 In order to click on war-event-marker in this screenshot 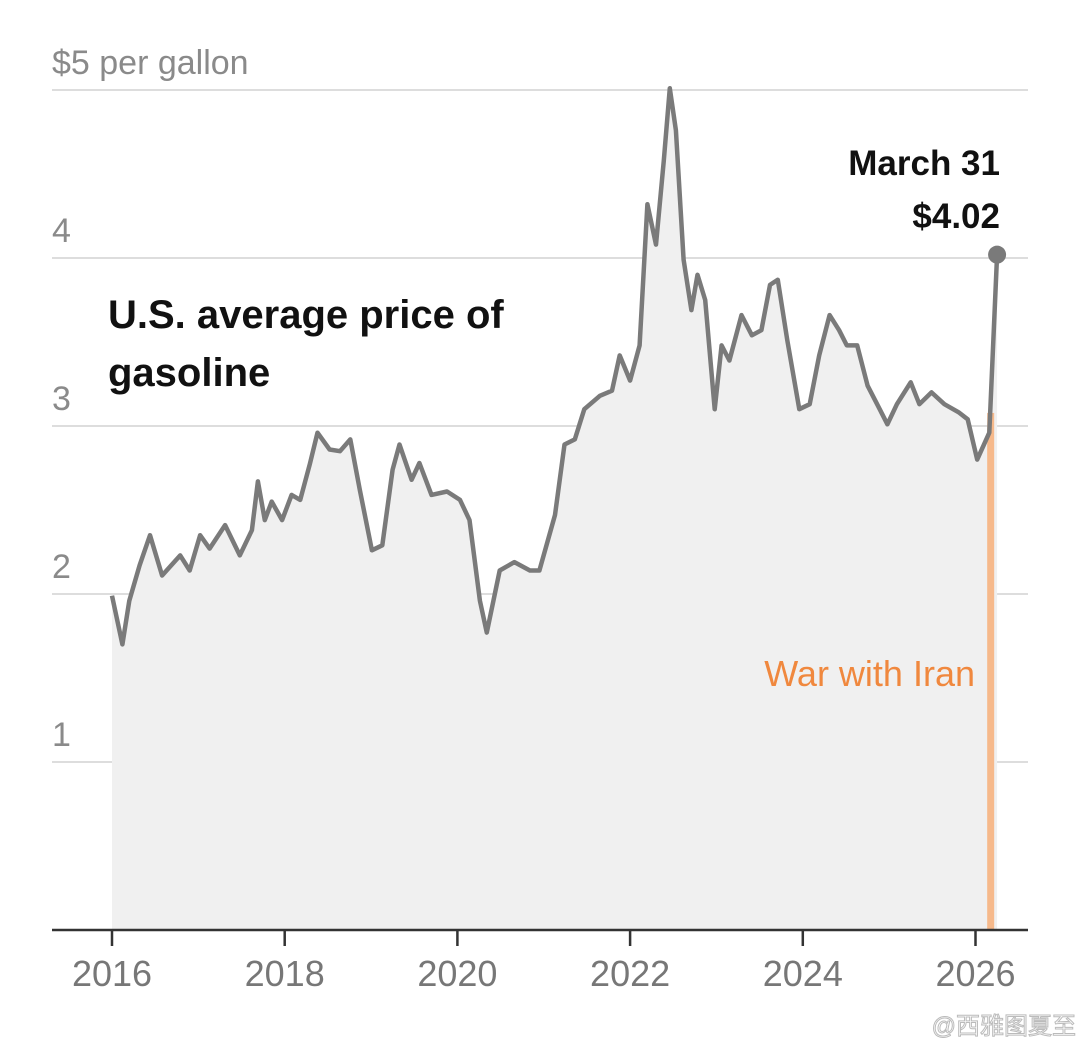, I will do `click(991, 671)`.